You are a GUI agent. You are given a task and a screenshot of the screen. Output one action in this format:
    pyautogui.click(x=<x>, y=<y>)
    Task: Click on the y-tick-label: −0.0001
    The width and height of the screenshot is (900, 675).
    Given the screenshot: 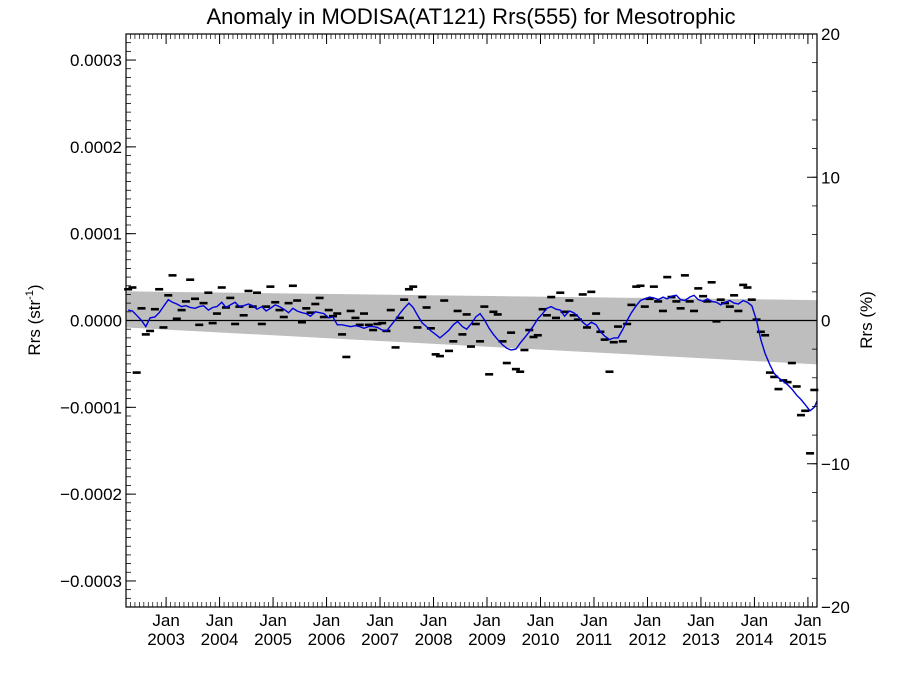 What is the action you would take?
    pyautogui.click(x=91, y=407)
    